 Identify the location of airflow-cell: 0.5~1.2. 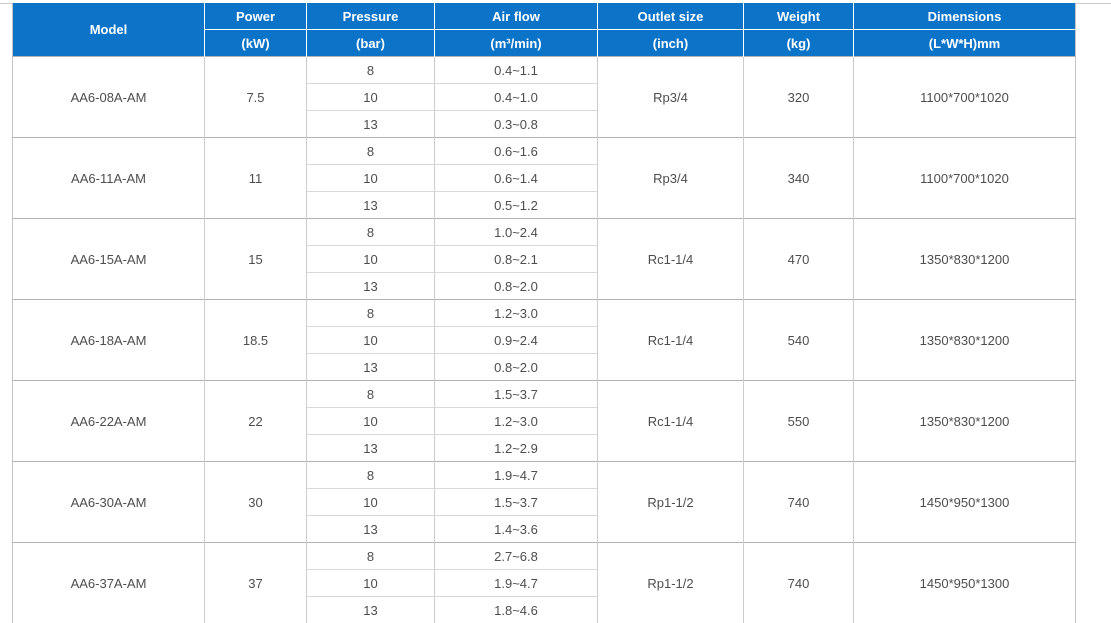
(516, 205).